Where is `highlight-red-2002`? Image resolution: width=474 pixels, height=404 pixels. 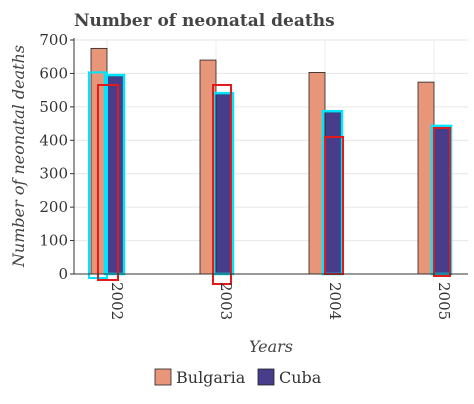
highlight-red-2002 is located at coordinates (108, 182).